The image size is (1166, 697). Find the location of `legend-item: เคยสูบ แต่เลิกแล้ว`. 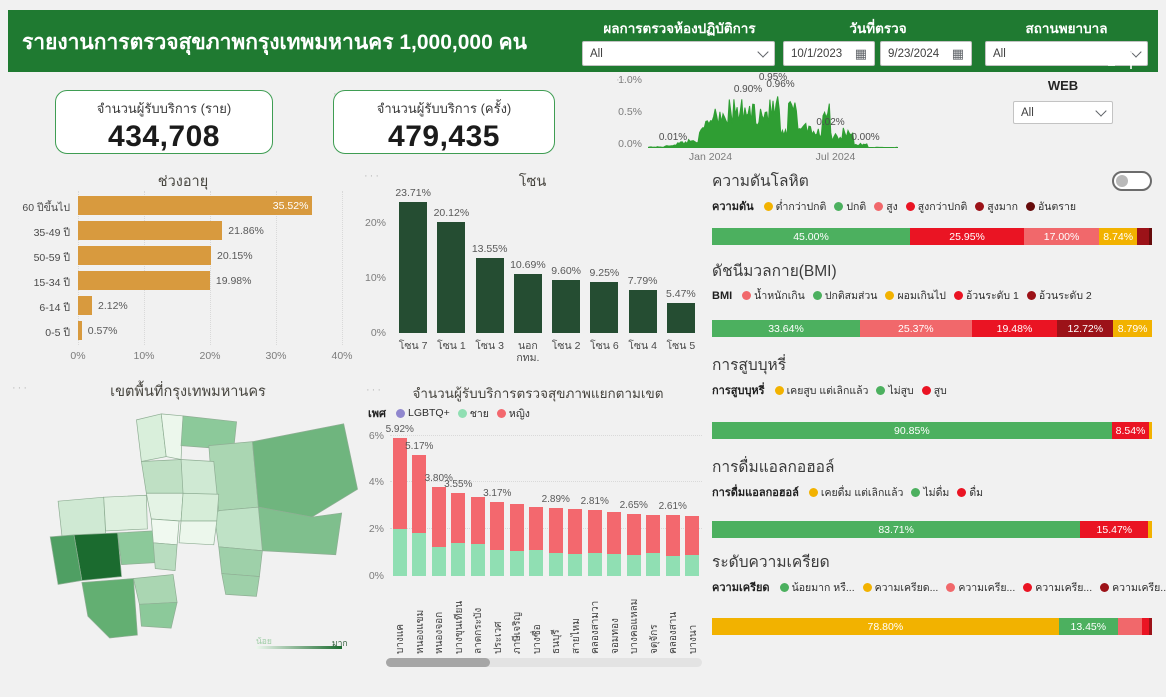

legend-item: เคยสูบ แต่เลิกแล้ว is located at coordinates (821, 390).